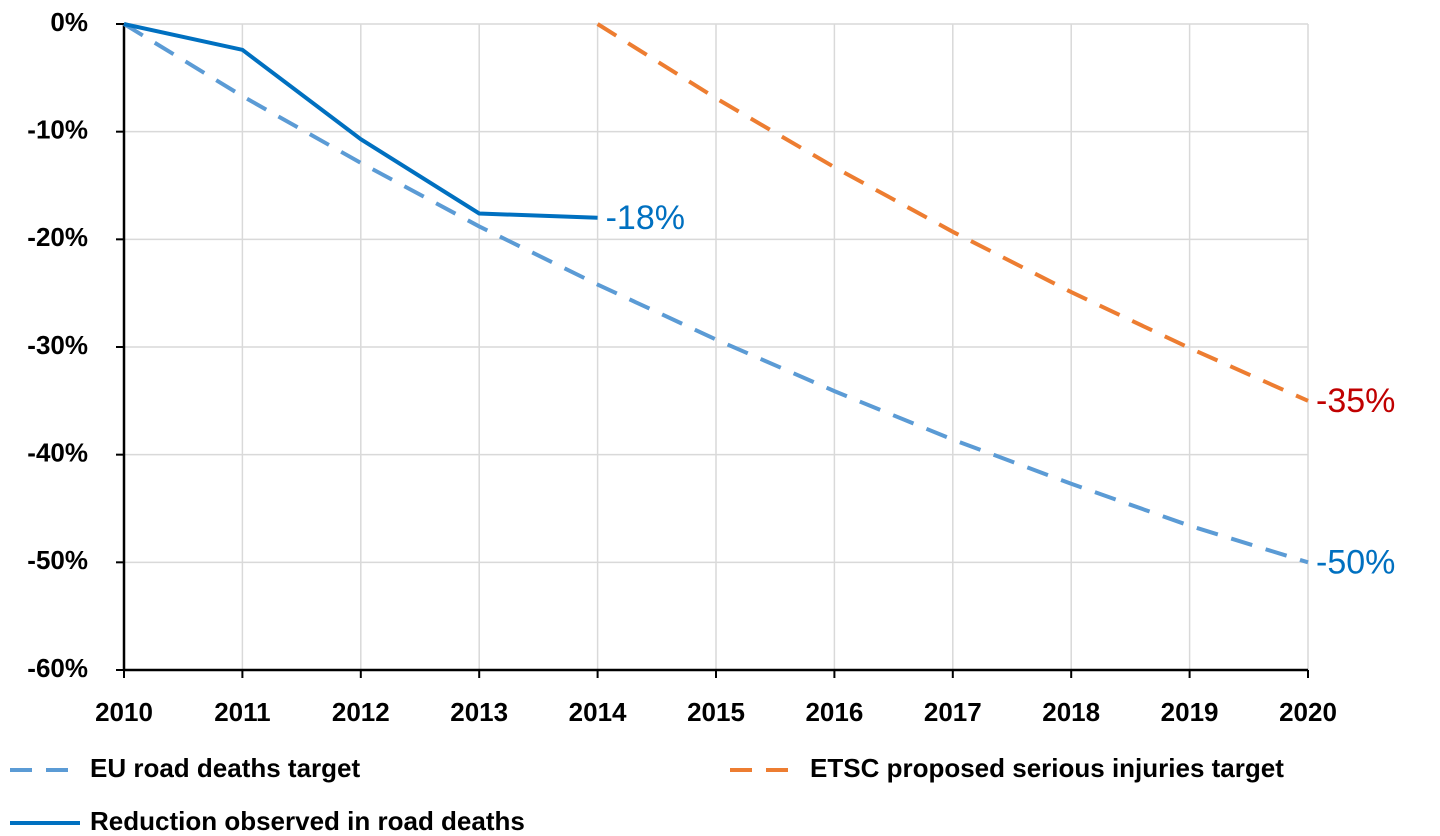 This screenshot has height=836, width=1440. I want to click on y-tick-label: -30%, so click(57, 345).